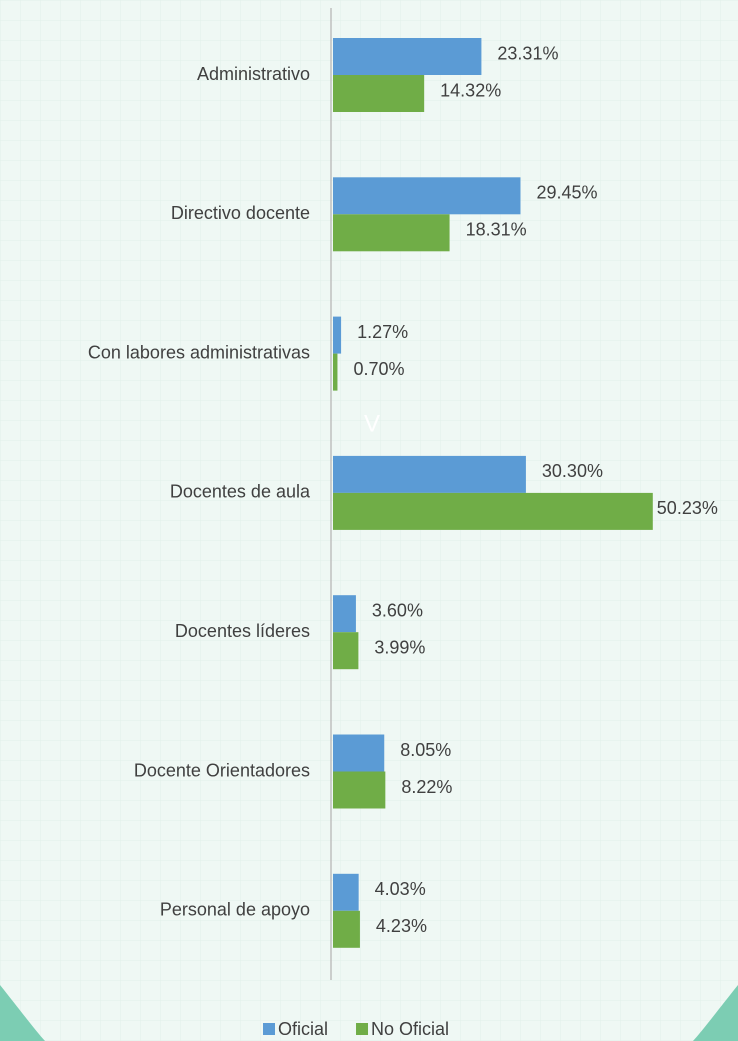 This screenshot has height=1041, width=738. I want to click on legend-label: No Oficial, so click(410, 1029).